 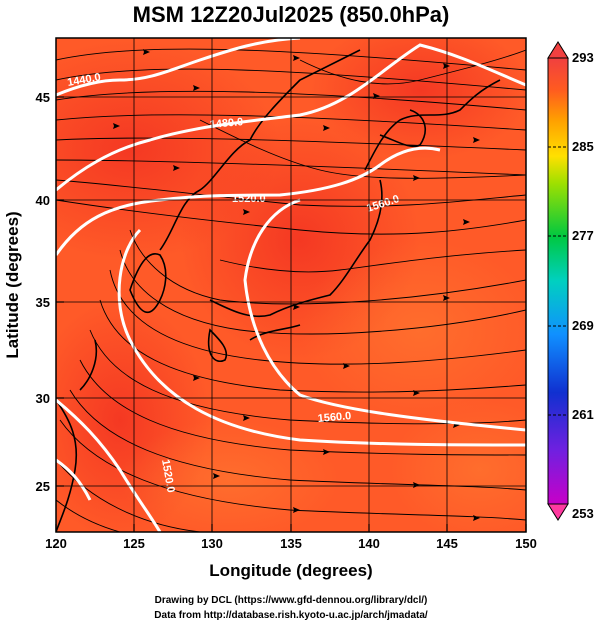 What do you see at coordinates (583, 57) in the screenshot?
I see `colorbar-label: 293` at bounding box center [583, 57].